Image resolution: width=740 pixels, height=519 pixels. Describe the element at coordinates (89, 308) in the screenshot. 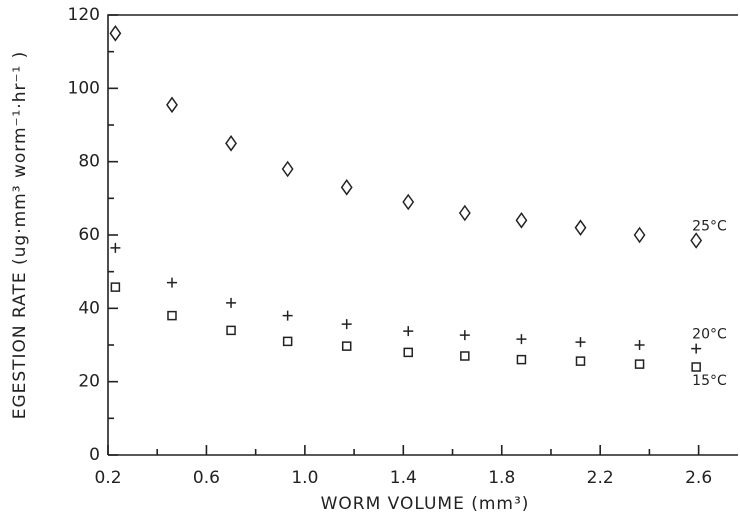

I see `y-tick-label: 40` at that location.